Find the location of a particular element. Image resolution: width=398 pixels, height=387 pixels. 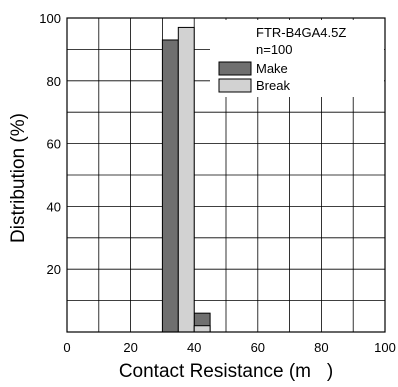

legend-swatch-make is located at coordinates (235, 68).